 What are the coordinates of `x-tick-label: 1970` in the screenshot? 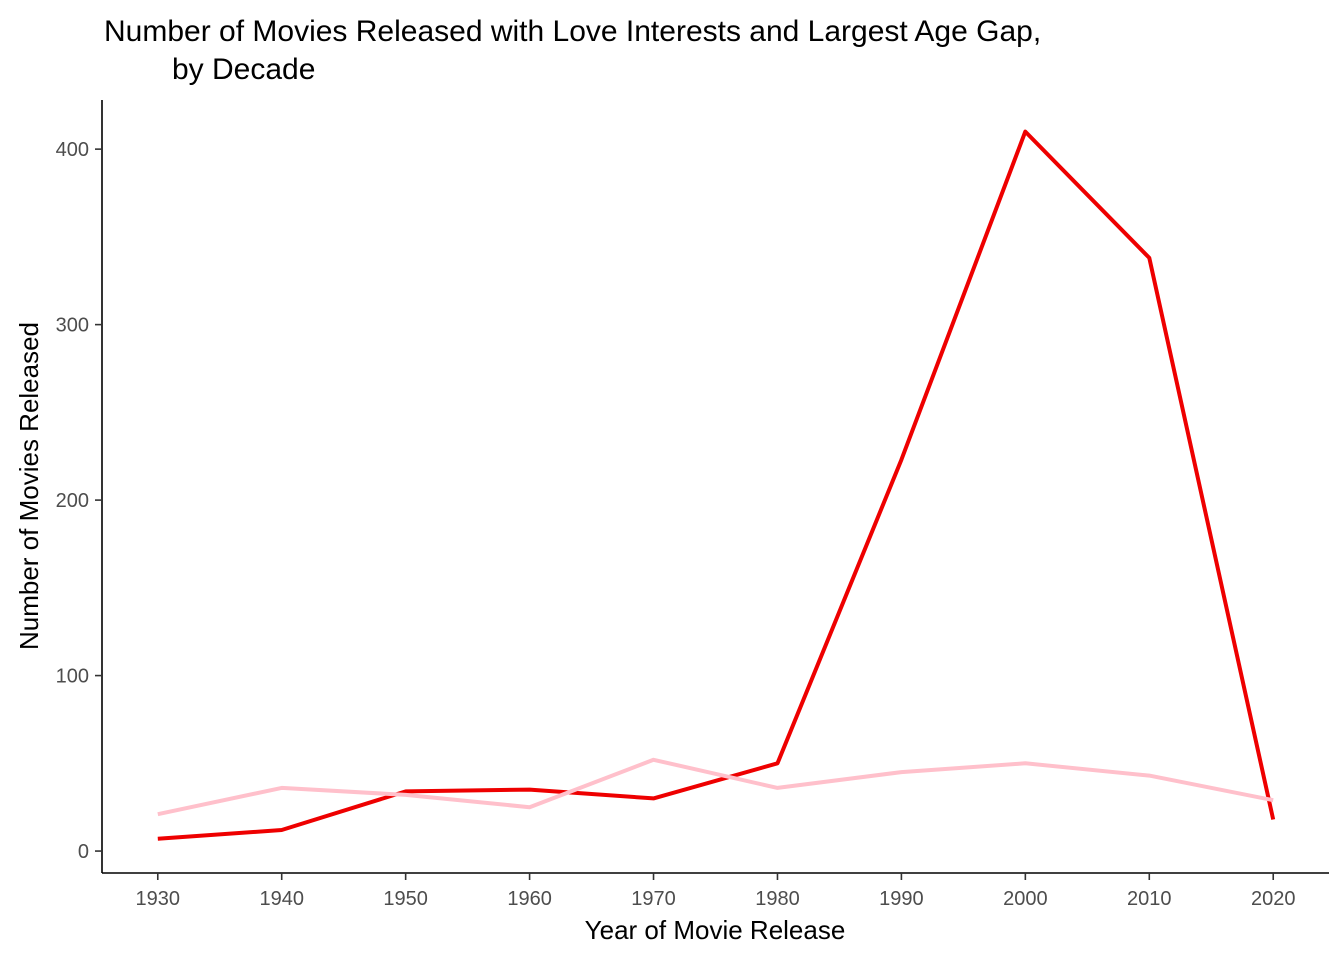 It's located at (653, 899).